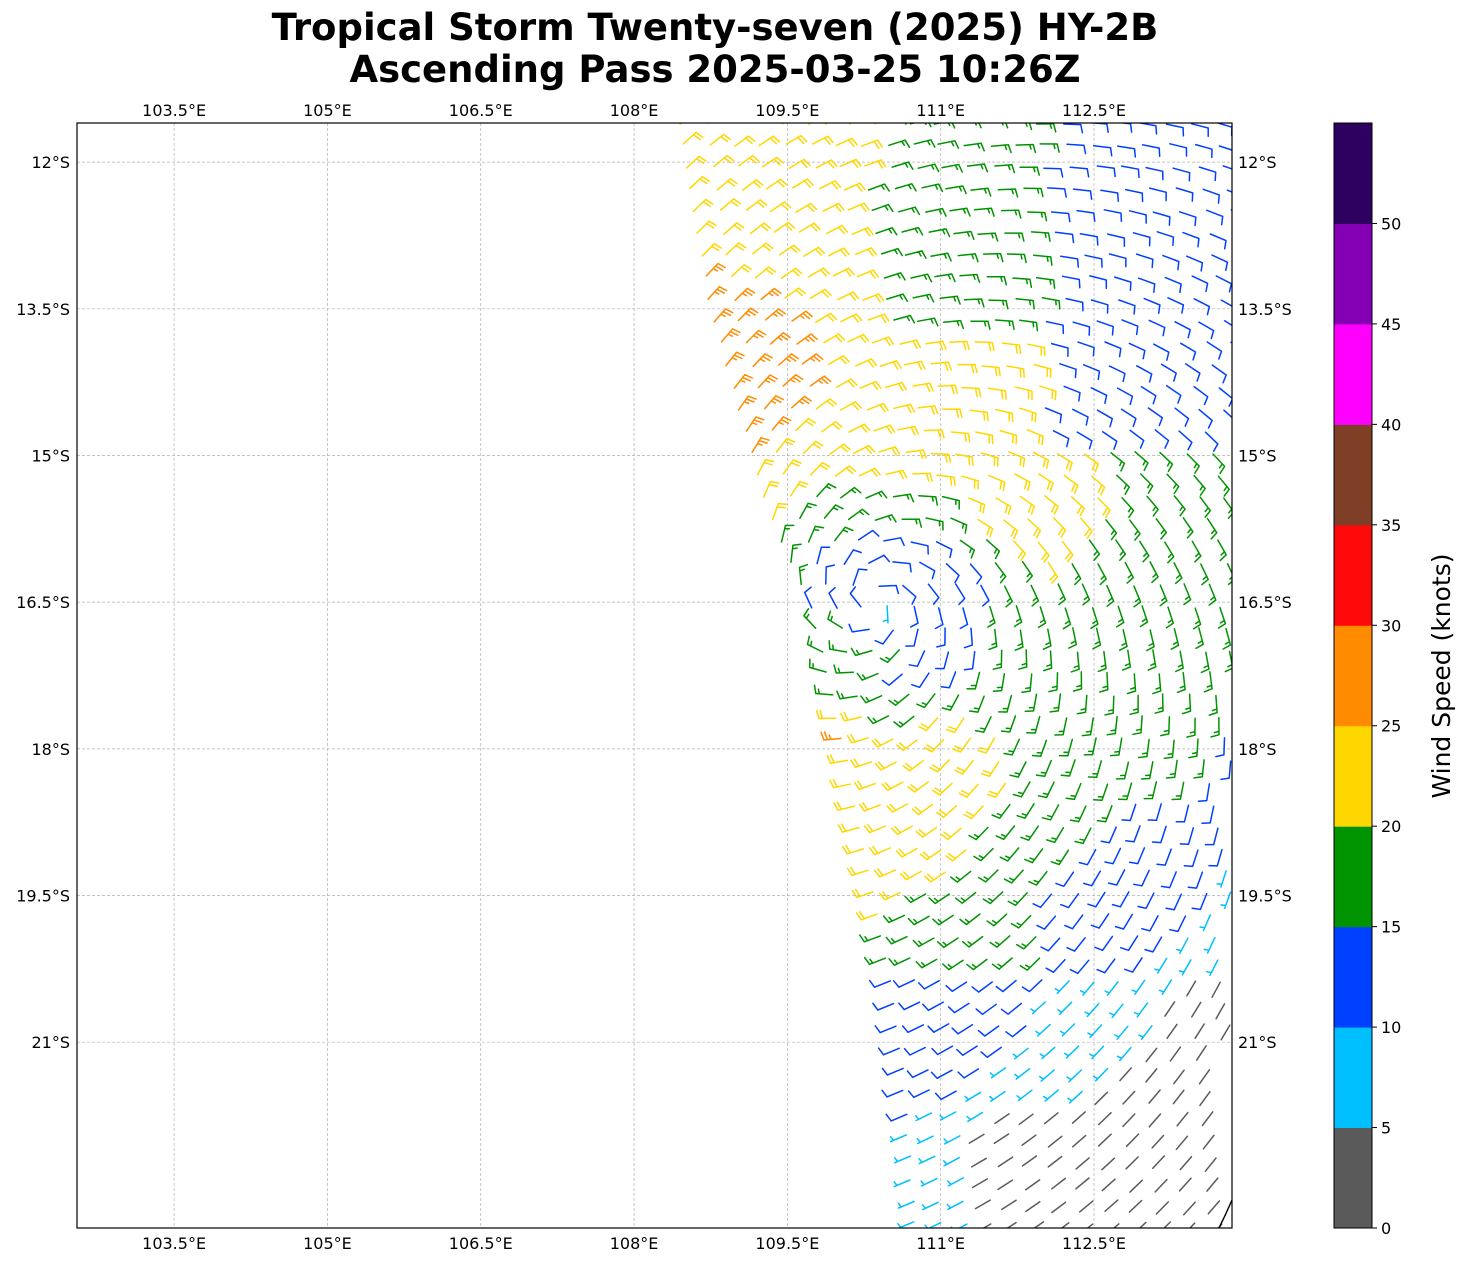 The width and height of the screenshot is (1470, 1264). I want to click on map-title-line2: Ascending Pass 2025-03-25 10:26Z, so click(715, 69).